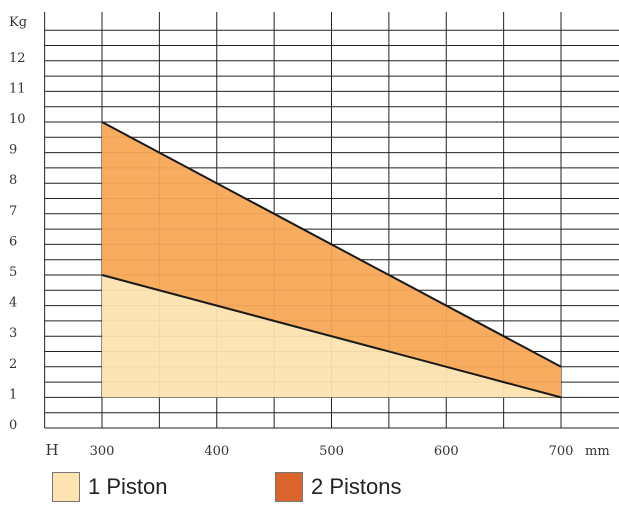  Describe the element at coordinates (51, 450) in the screenshot. I see `x-axis-marker: H` at that location.